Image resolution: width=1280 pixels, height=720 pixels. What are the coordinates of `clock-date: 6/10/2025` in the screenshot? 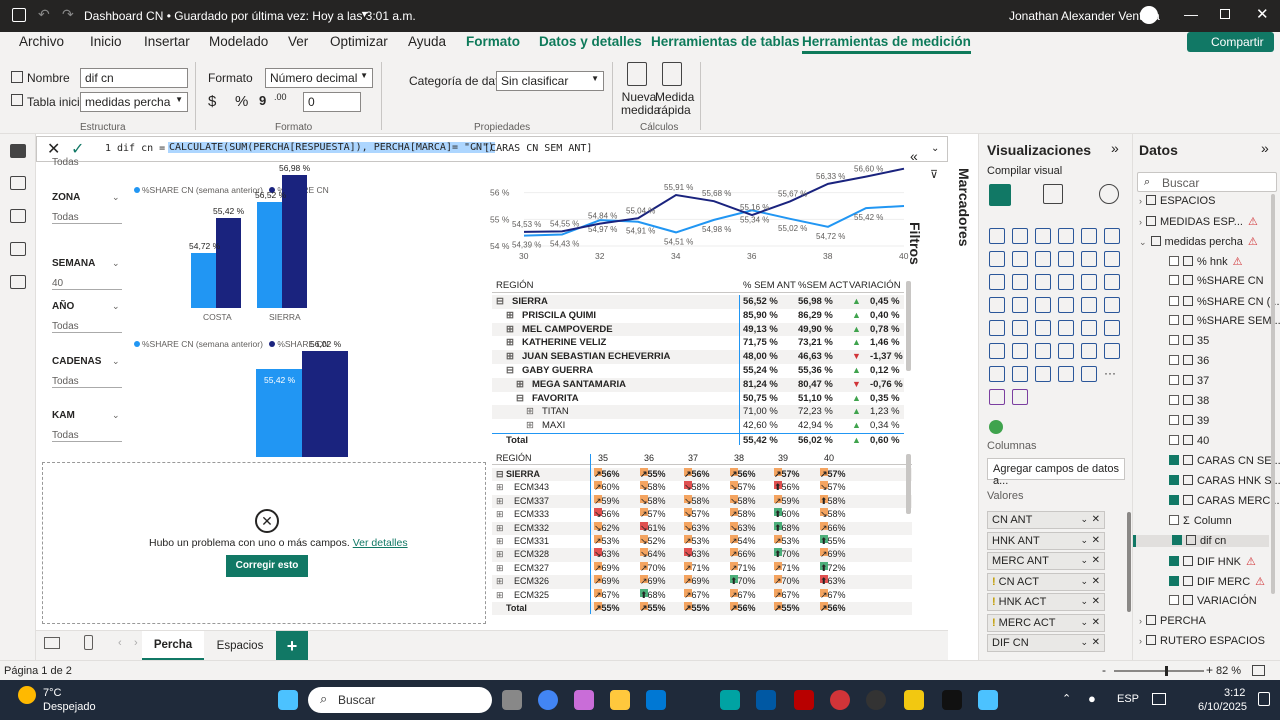 It's located at (1222, 707).